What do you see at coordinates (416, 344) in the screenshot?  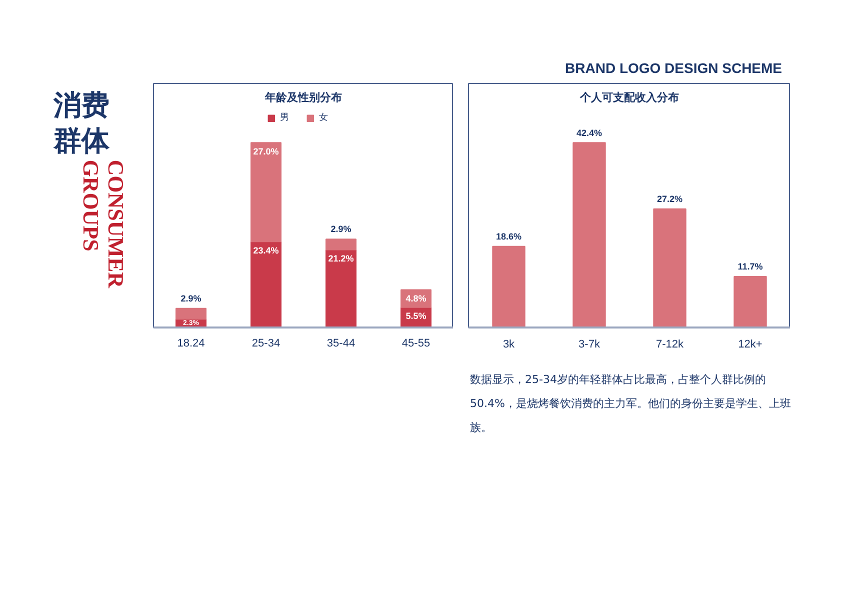 I see `x-tick-label: 45-55` at bounding box center [416, 344].